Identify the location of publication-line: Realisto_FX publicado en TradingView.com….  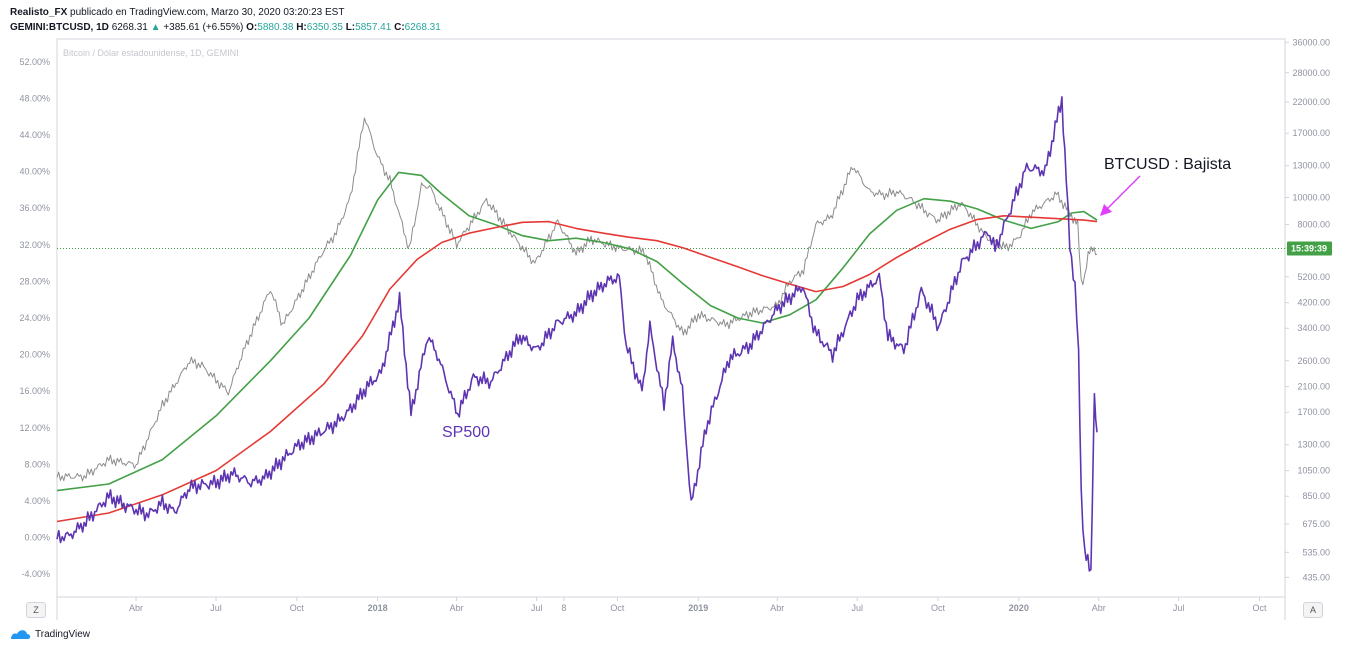
(177, 12).